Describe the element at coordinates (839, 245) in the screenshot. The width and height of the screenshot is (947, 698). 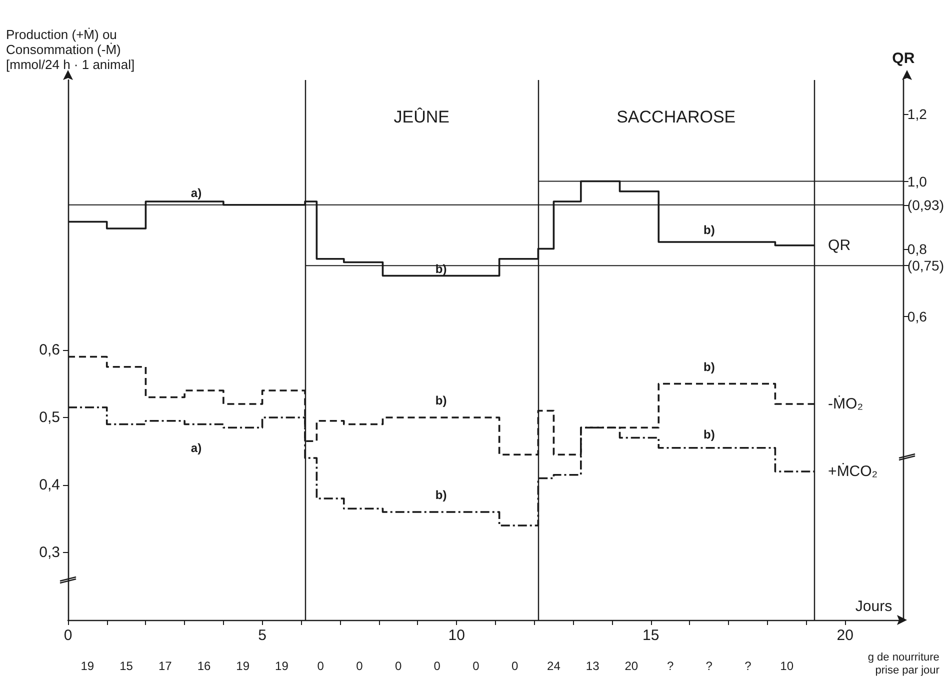
I see `series-label: QR` at that location.